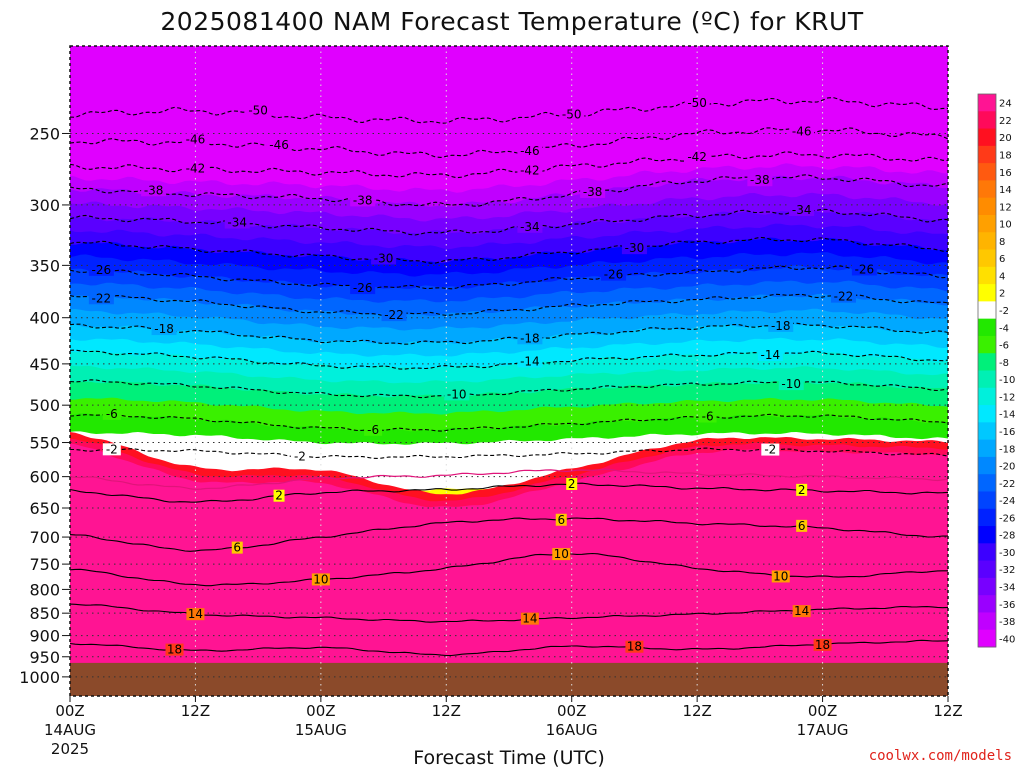 This screenshot has width=1024, height=768. I want to click on isotherm-line, so click(509, 165).